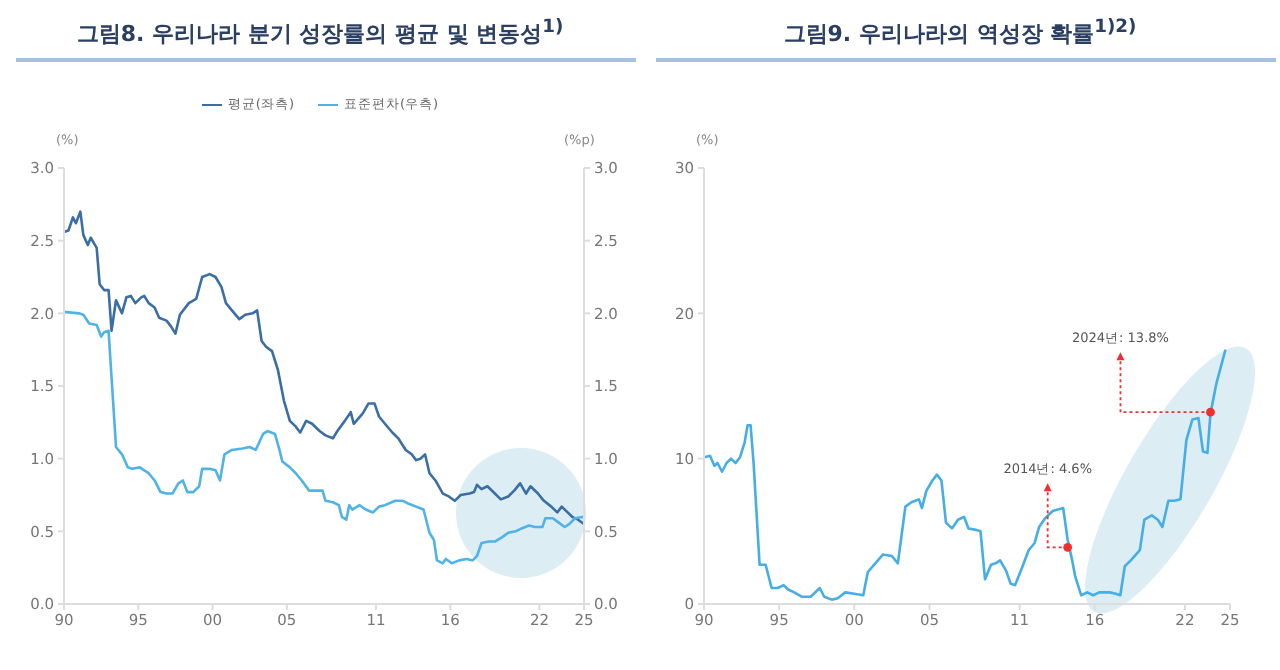 The width and height of the screenshot is (1280, 670). Describe the element at coordinates (320, 33) in the screenshot. I see `chart-title: 그림8. 우리나라 분기 성장률의 평균 및 변동성$^{1)}$` at that location.